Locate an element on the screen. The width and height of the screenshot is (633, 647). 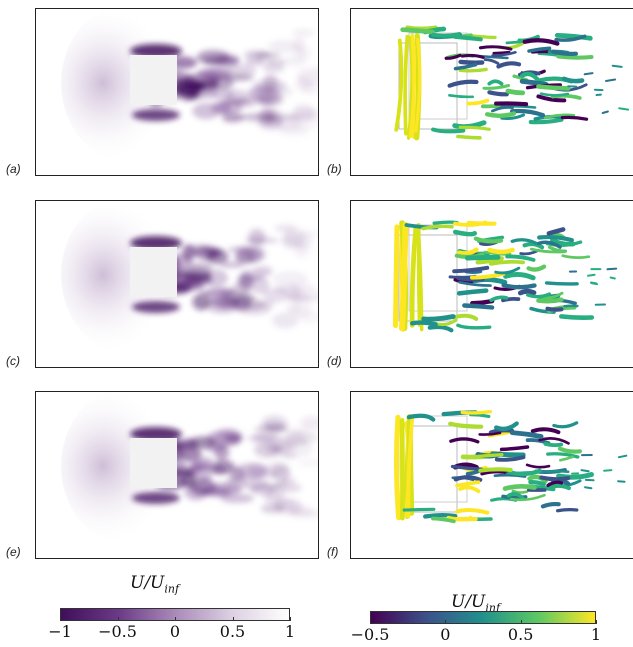
panel-label-c: (c) is located at coordinates (13, 361).